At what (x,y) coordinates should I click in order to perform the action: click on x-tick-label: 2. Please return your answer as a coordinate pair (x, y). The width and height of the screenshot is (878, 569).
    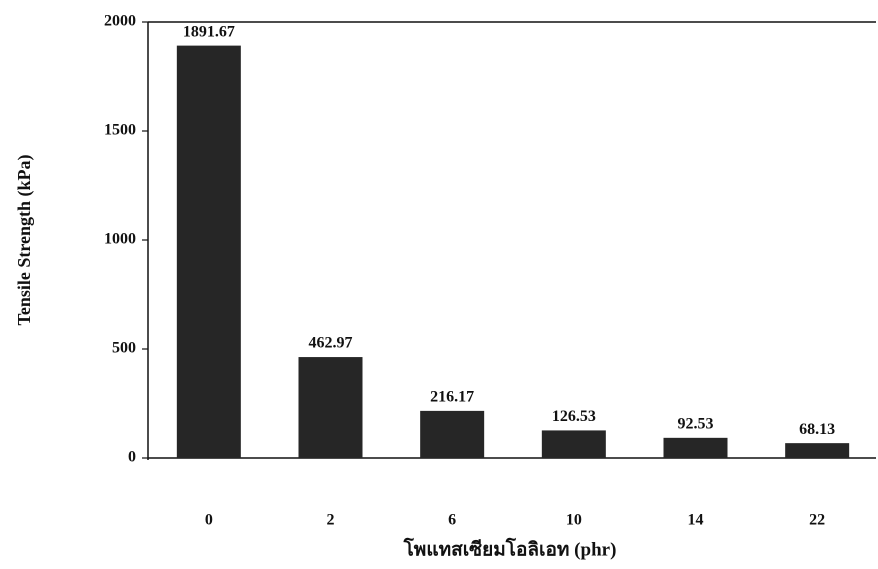
    Looking at the image, I should click on (331, 520).